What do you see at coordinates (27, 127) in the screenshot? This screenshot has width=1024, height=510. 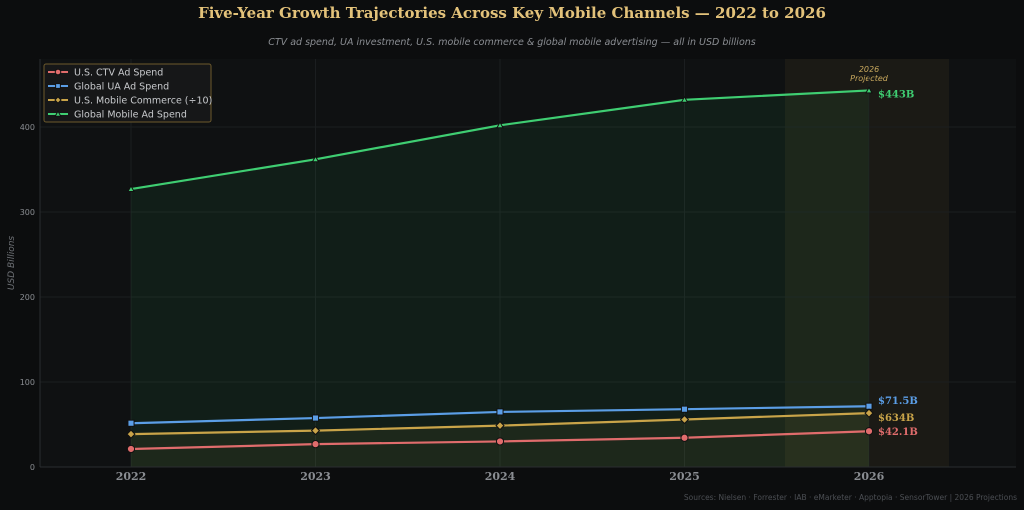 I see `y-tick-label: 400` at bounding box center [27, 127].